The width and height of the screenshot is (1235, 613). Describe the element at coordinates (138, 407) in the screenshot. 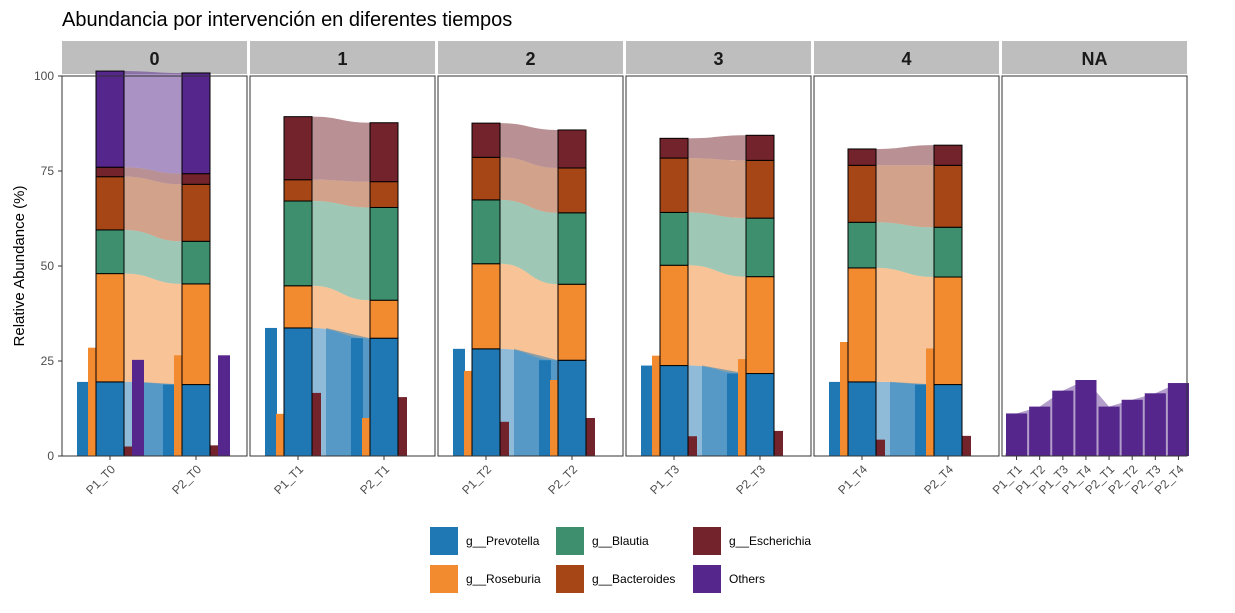

I see `bar-P1_T0-Others` at that location.